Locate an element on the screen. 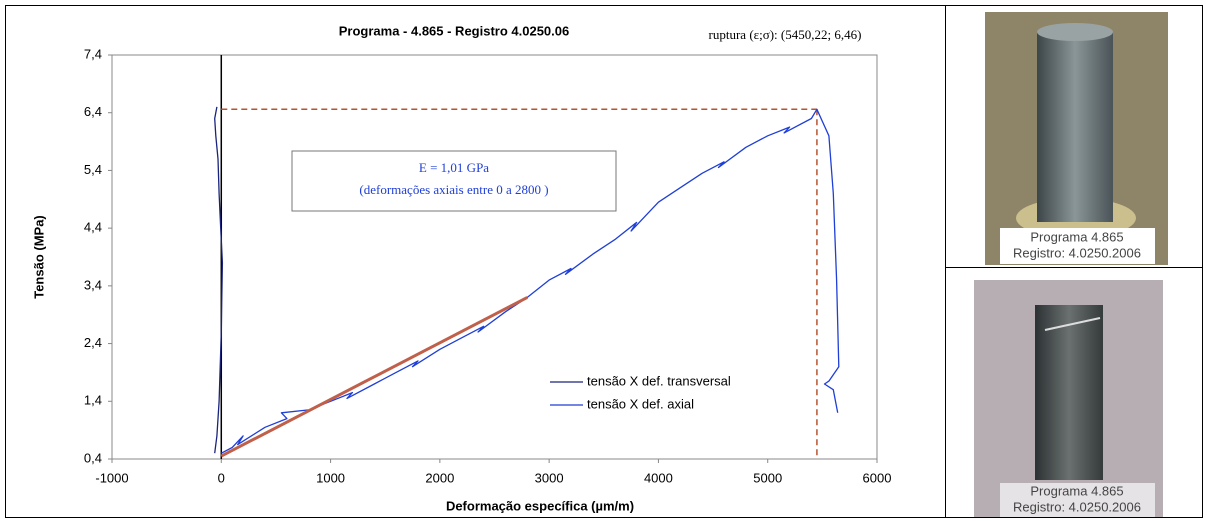  y-tick-label: 6,4 is located at coordinates (93, 111).